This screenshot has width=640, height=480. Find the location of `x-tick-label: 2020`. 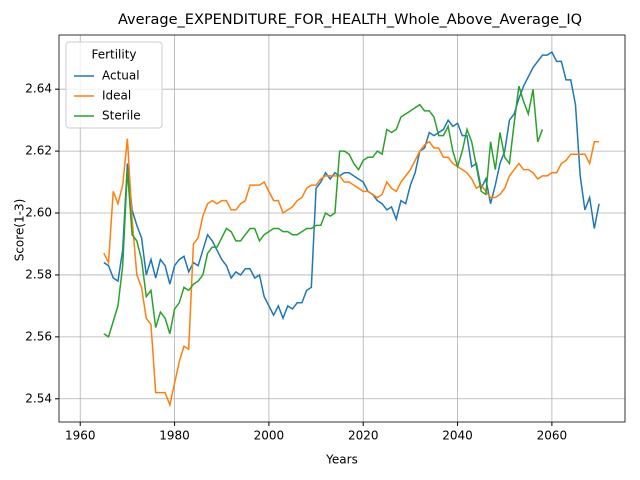

x-tick-label: 2020 is located at coordinates (363, 436).